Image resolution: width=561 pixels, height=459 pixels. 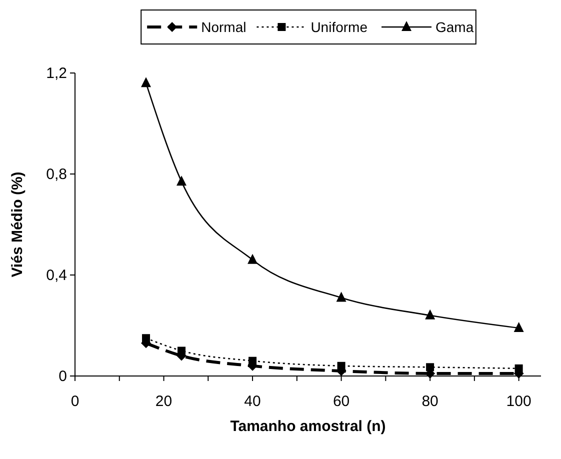 What do you see at coordinates (519, 401) in the screenshot?
I see `x-tick-label: 100` at bounding box center [519, 401].